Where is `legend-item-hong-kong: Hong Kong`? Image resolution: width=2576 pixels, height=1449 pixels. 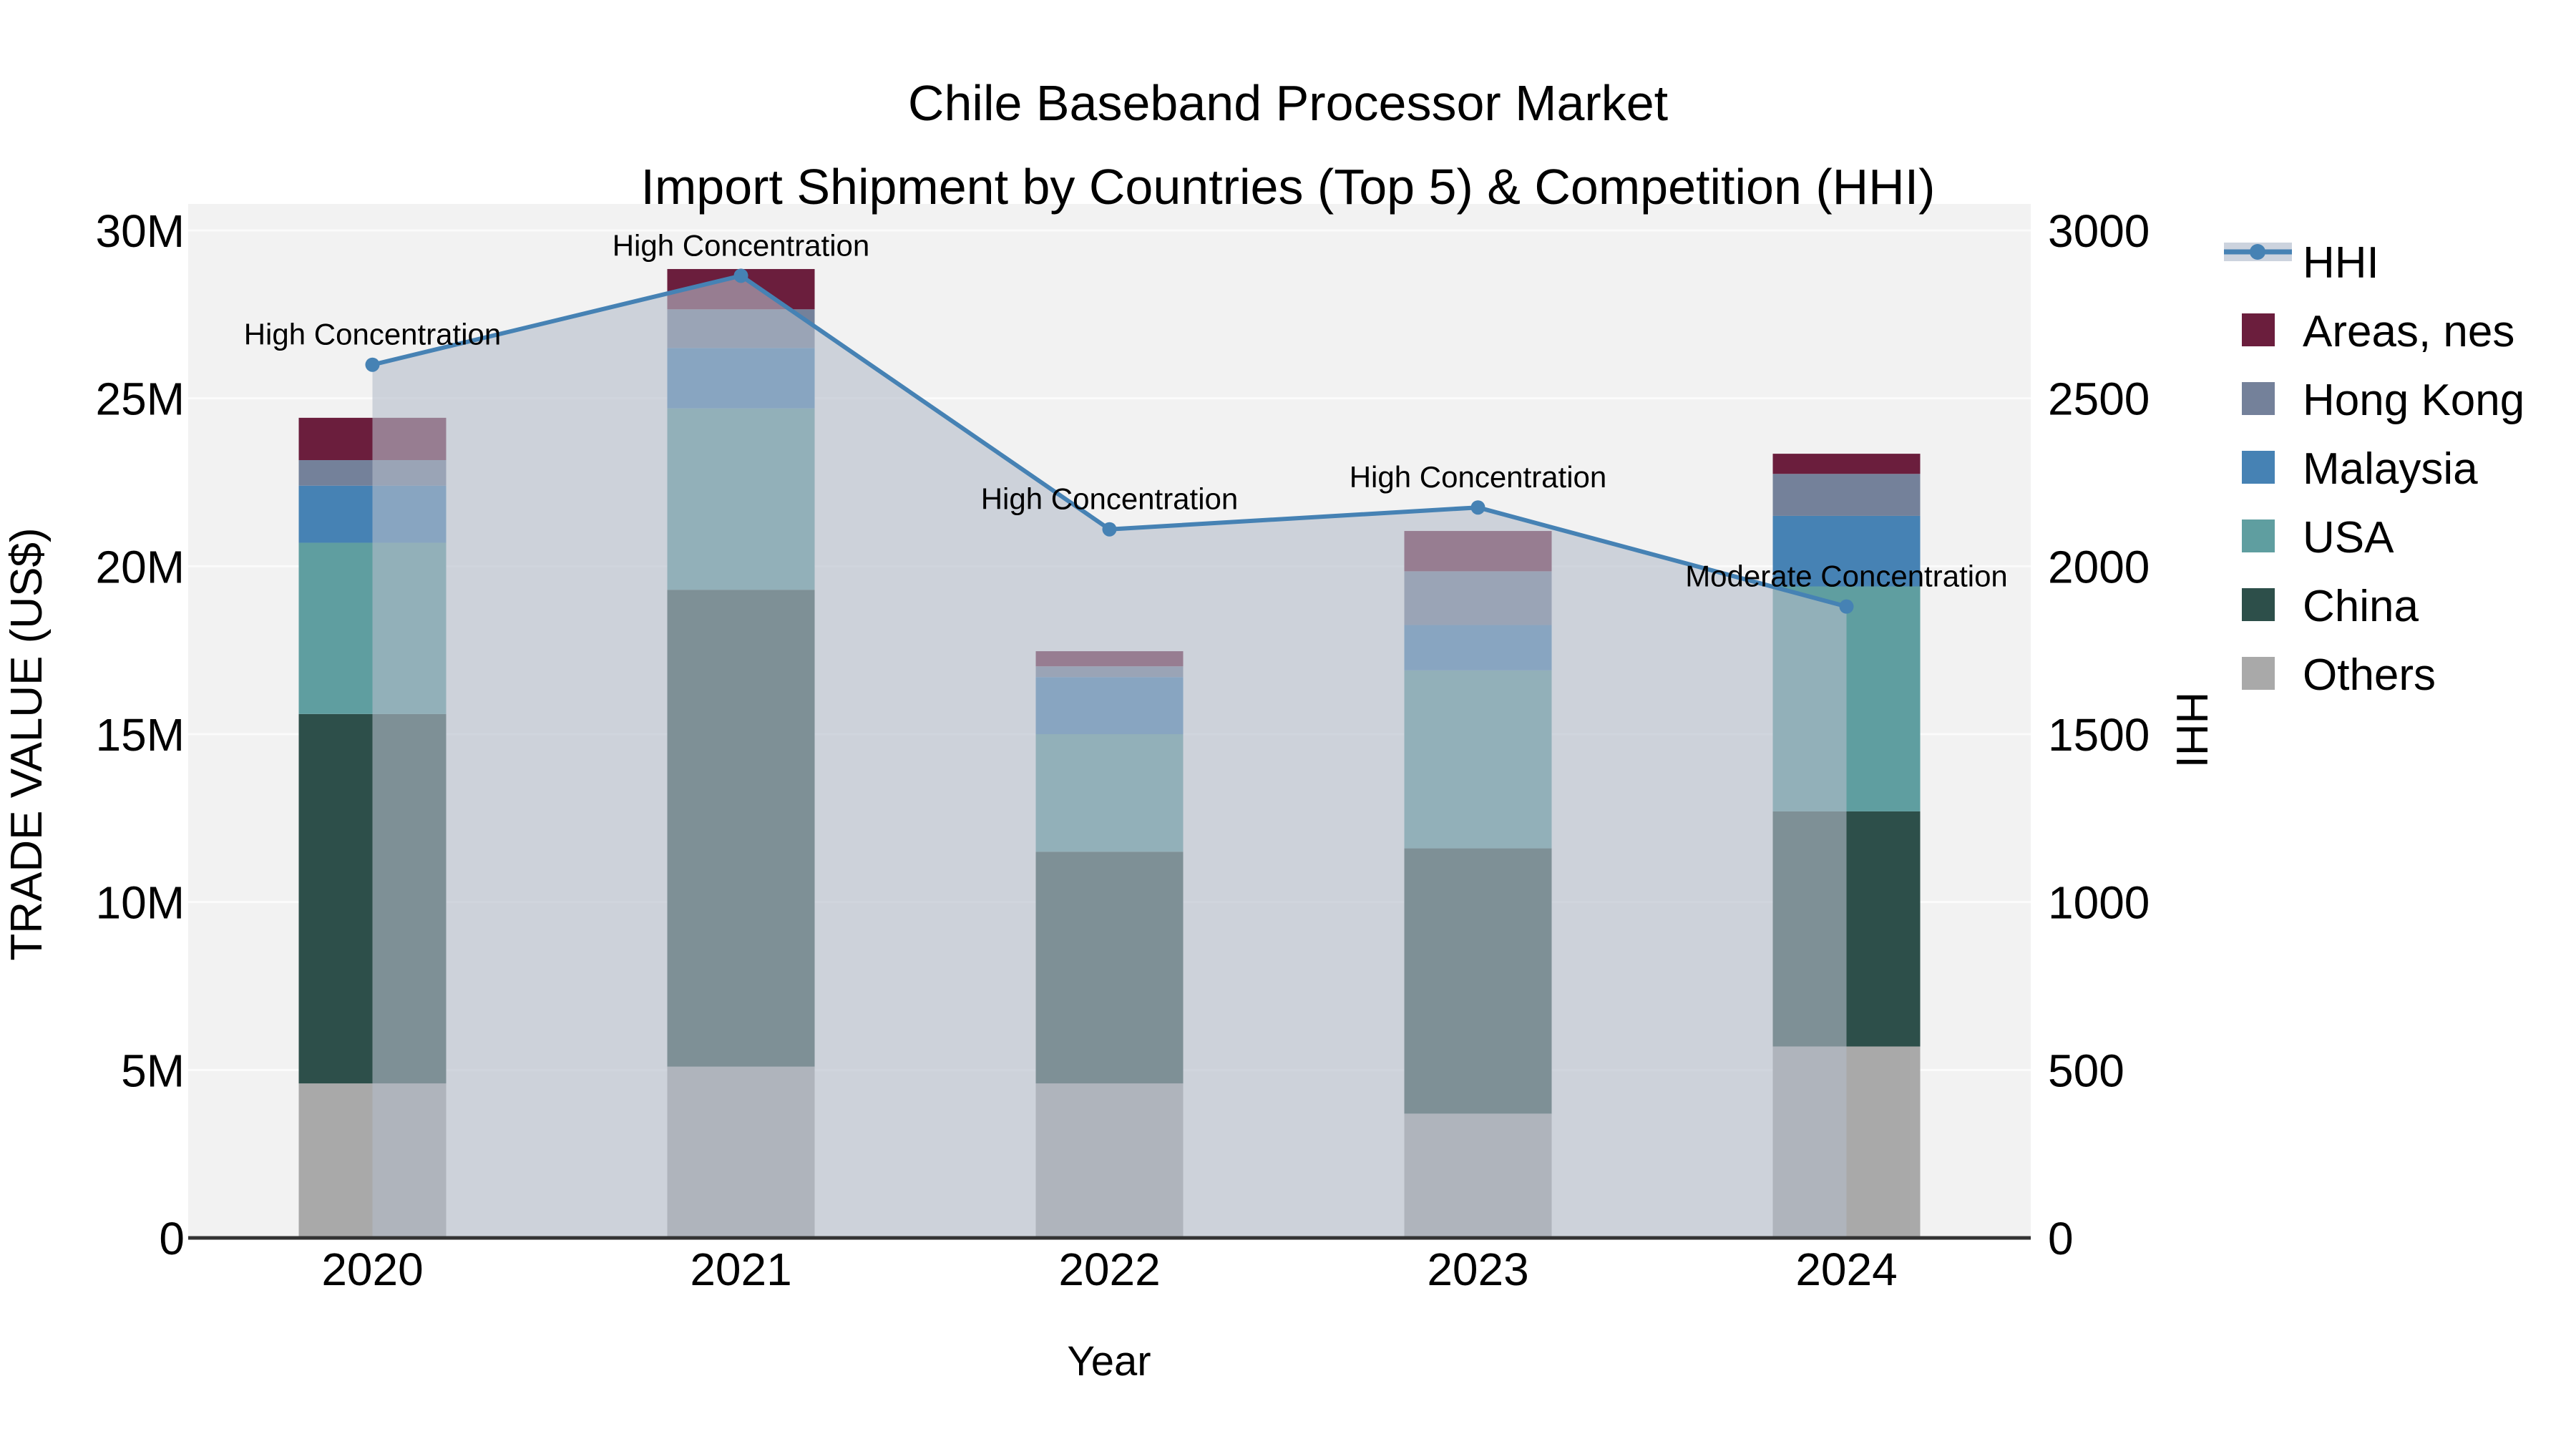 legend-item-hong-kong: Hong Kong is located at coordinates (2383, 400).